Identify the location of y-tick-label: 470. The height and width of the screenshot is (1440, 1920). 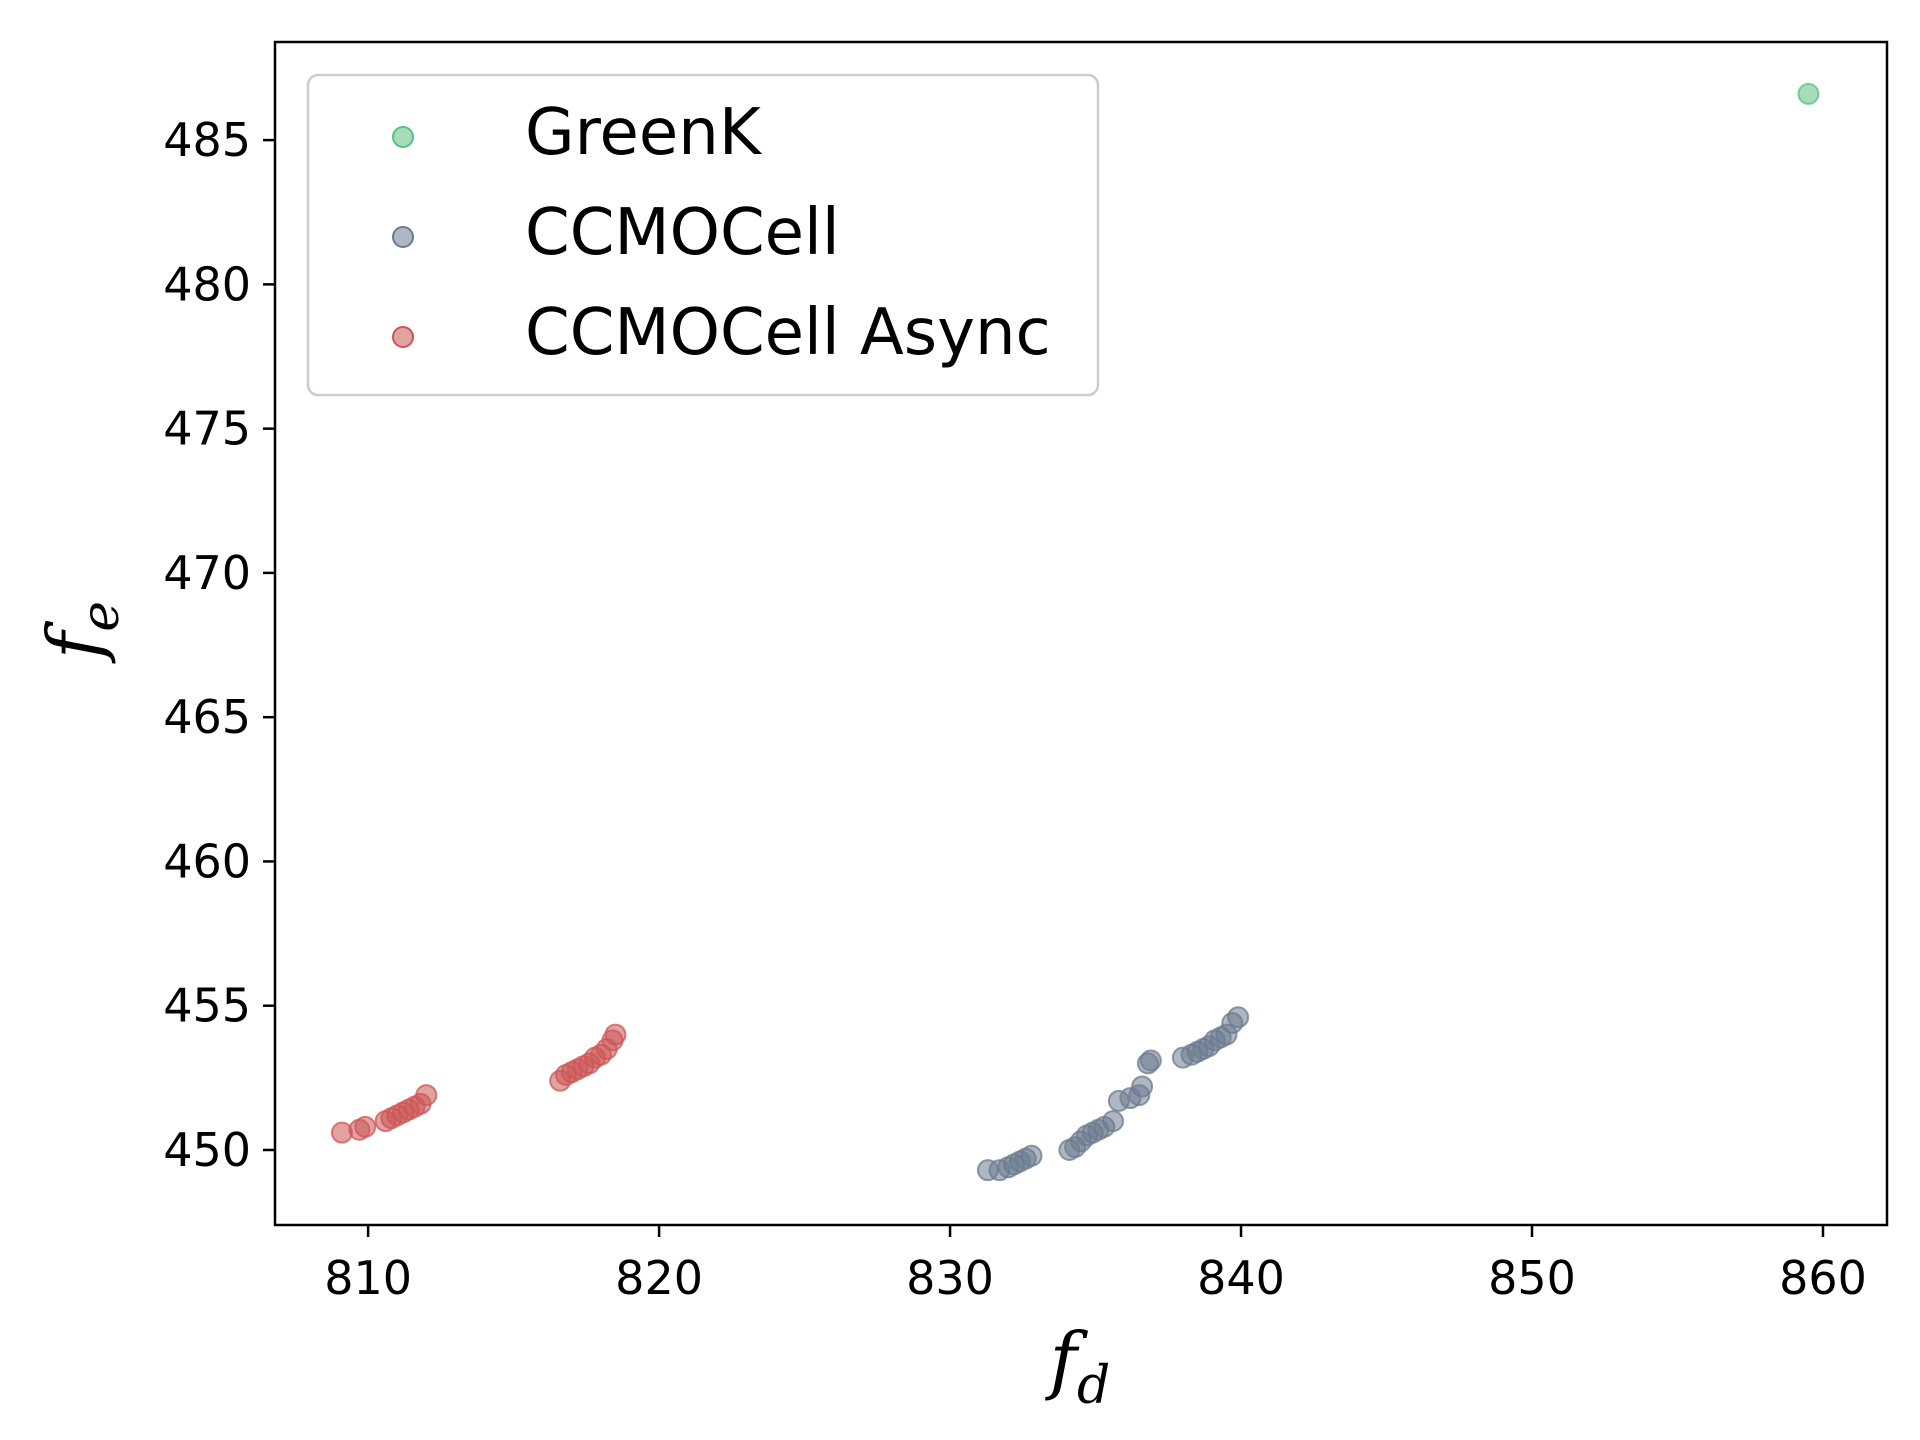
(207, 573).